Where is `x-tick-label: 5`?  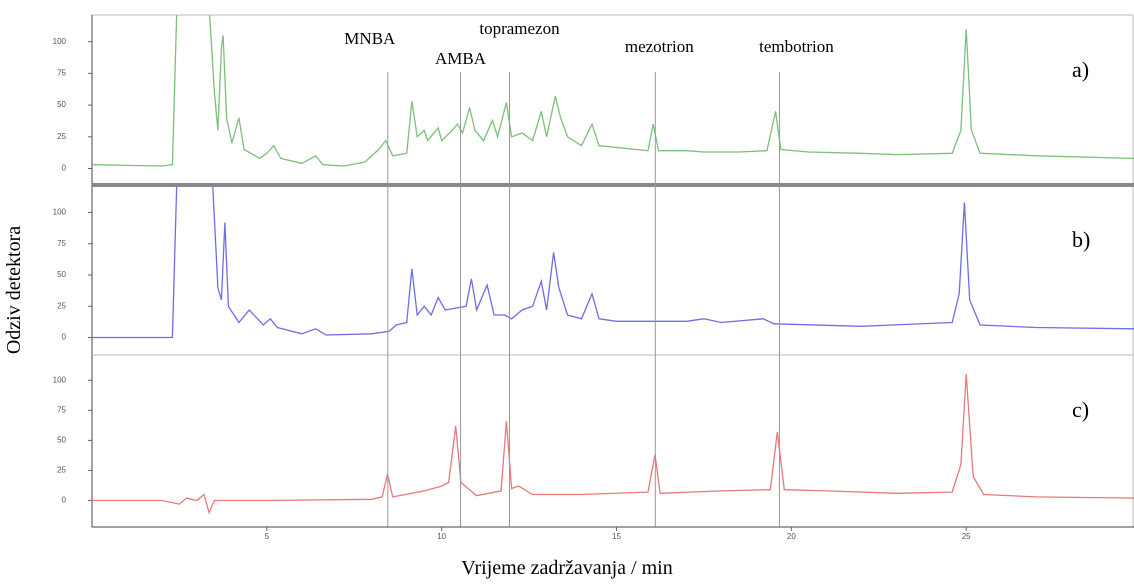
x-tick-label: 5 is located at coordinates (267, 536).